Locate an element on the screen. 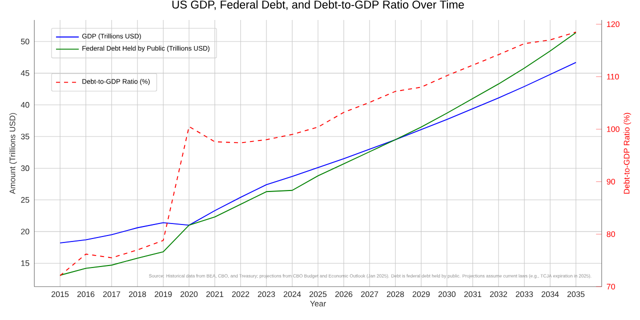  y-tick-label: 40 is located at coordinates (25, 105).